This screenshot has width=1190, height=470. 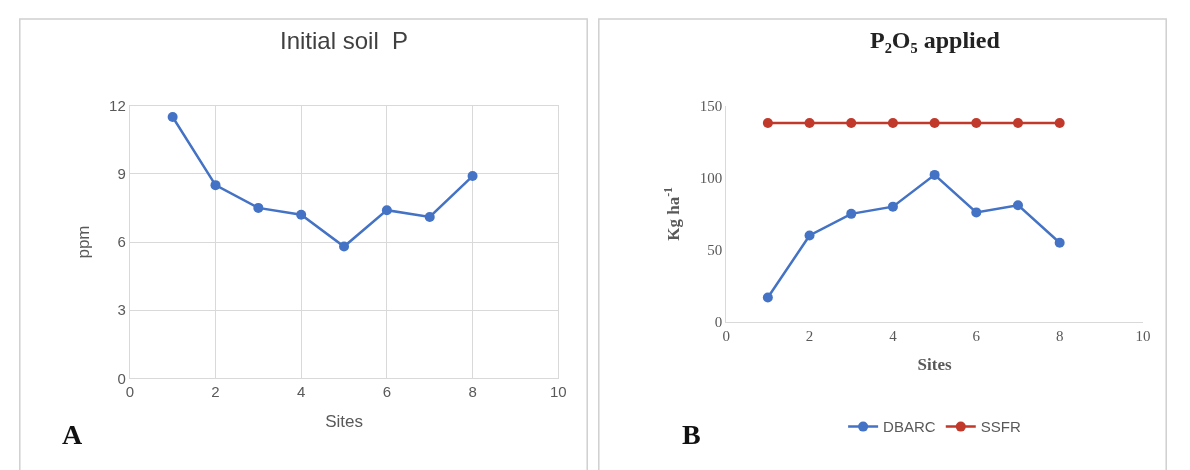 What do you see at coordinates (909, 427) in the screenshot?
I see `legend-label: DBARC` at bounding box center [909, 427].